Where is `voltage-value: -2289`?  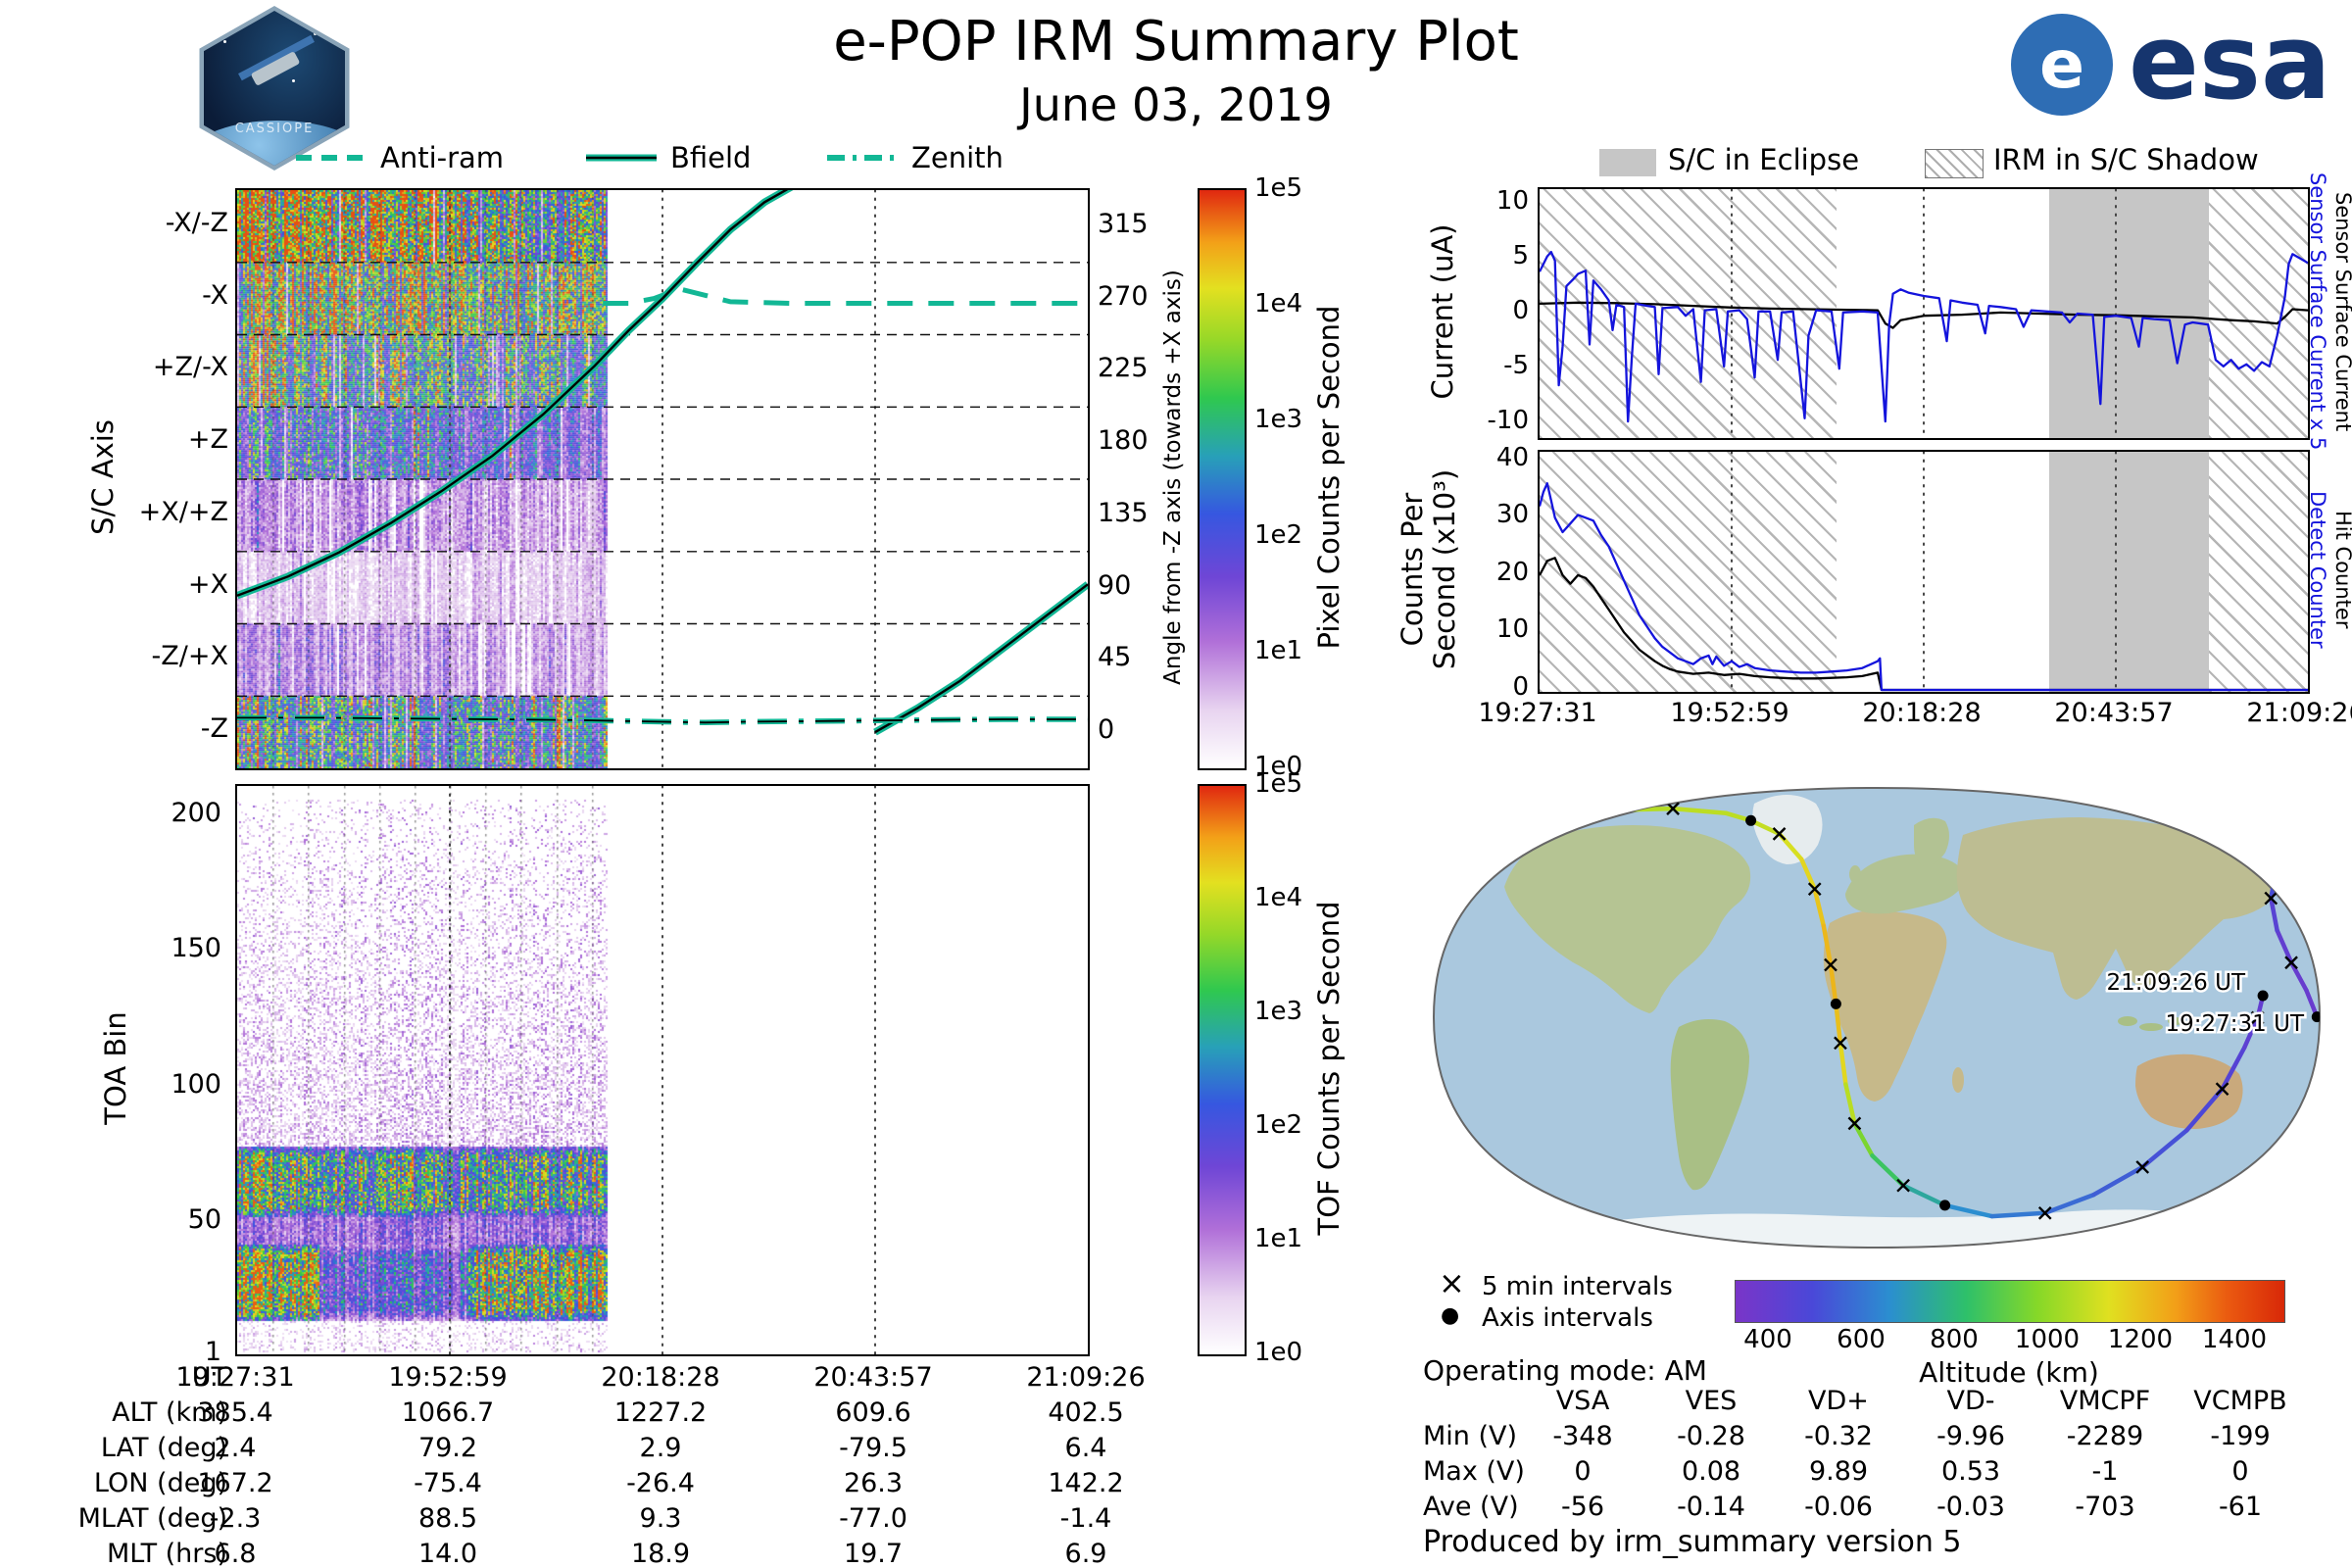 voltage-value: -2289 is located at coordinates (2105, 1436).